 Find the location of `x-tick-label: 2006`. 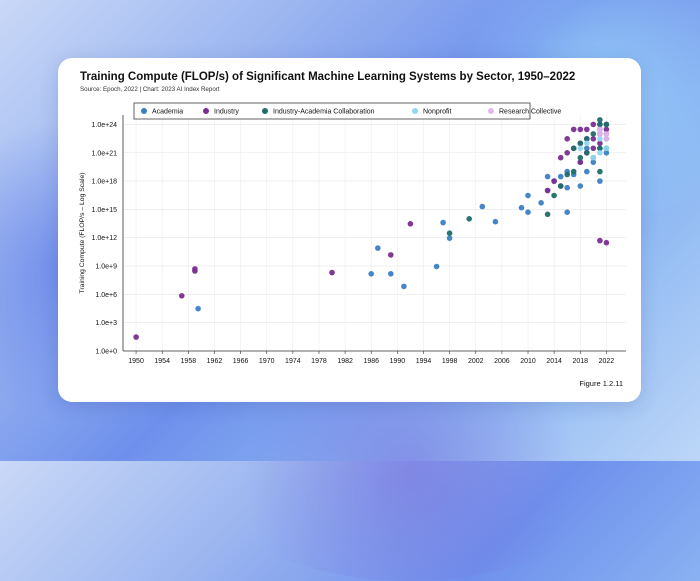

x-tick-label: 2006 is located at coordinates (502, 361).